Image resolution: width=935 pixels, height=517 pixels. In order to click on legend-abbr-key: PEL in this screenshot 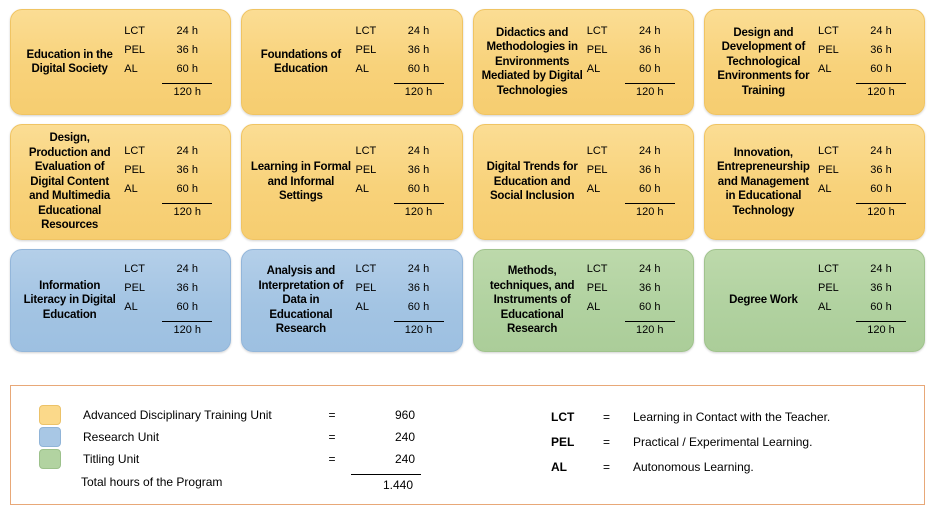, I will do `click(563, 441)`.